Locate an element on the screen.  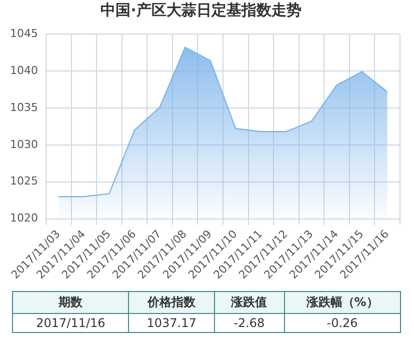
text: 2017/11/16 is located at coordinates (70, 323).